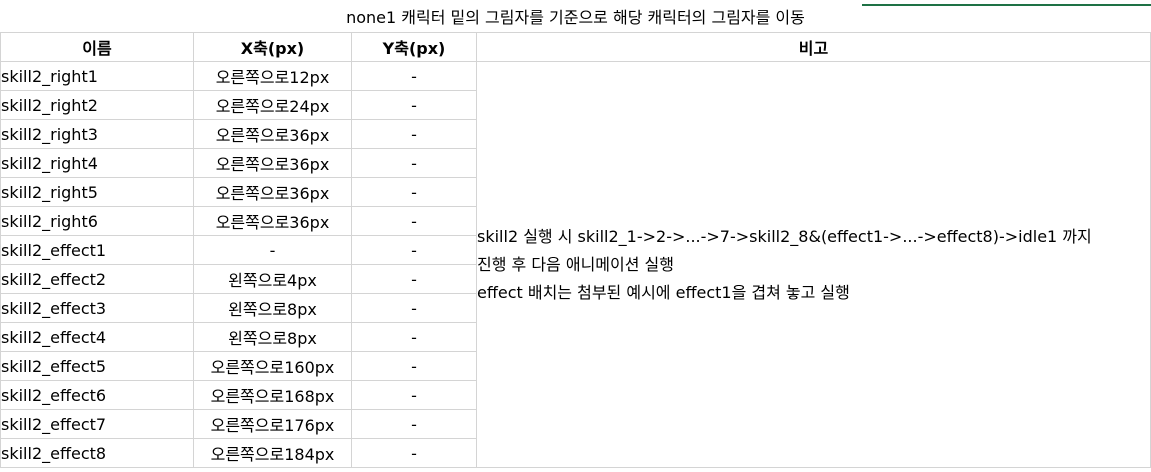 The image size is (1151, 472). What do you see at coordinates (97, 105) in the screenshot?
I see `name-cell: skill2_right2` at bounding box center [97, 105].